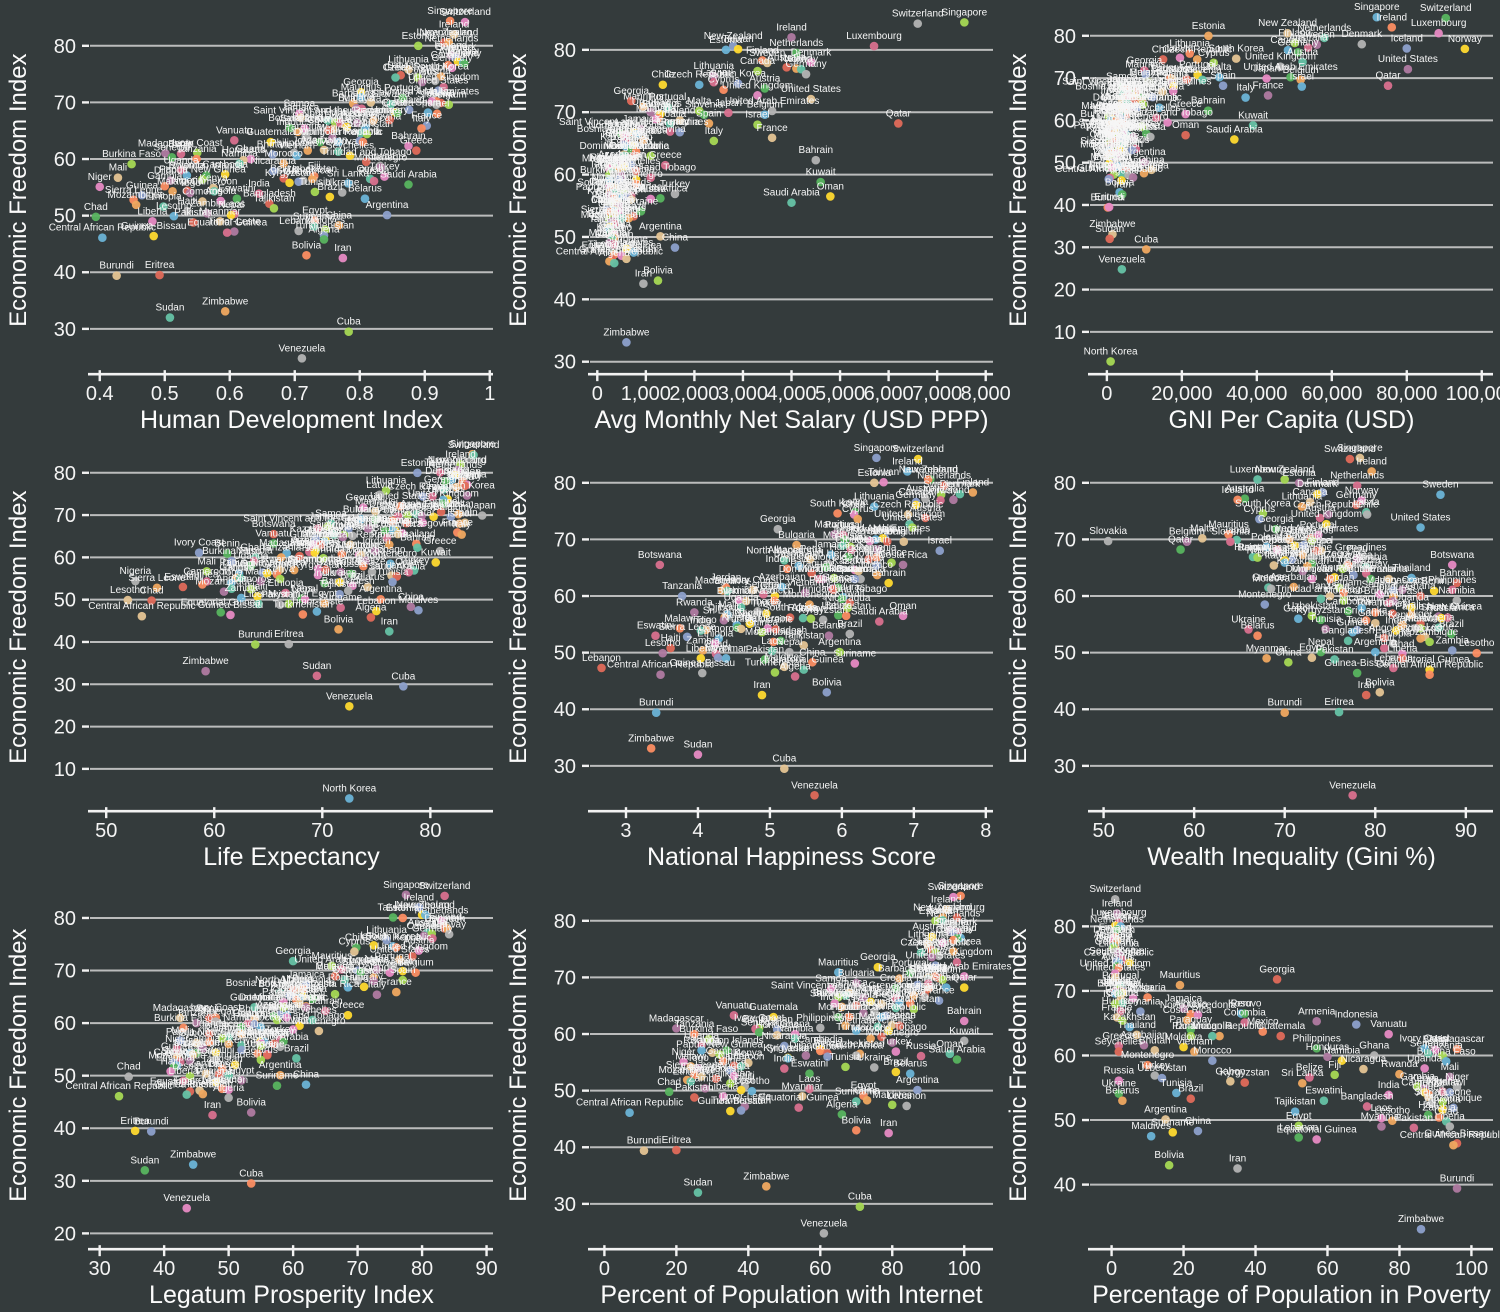 The image size is (1500, 1312). I want to click on data-point-label: Honduras, so click(621, 166).